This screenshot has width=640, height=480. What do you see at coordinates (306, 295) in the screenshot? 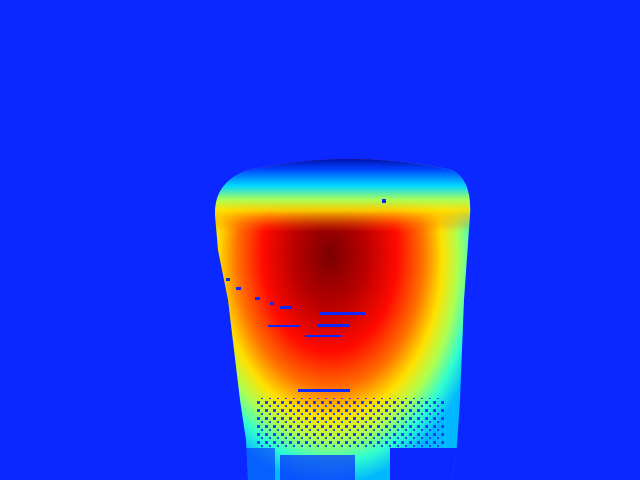
I see `dots` at bounding box center [306, 295].